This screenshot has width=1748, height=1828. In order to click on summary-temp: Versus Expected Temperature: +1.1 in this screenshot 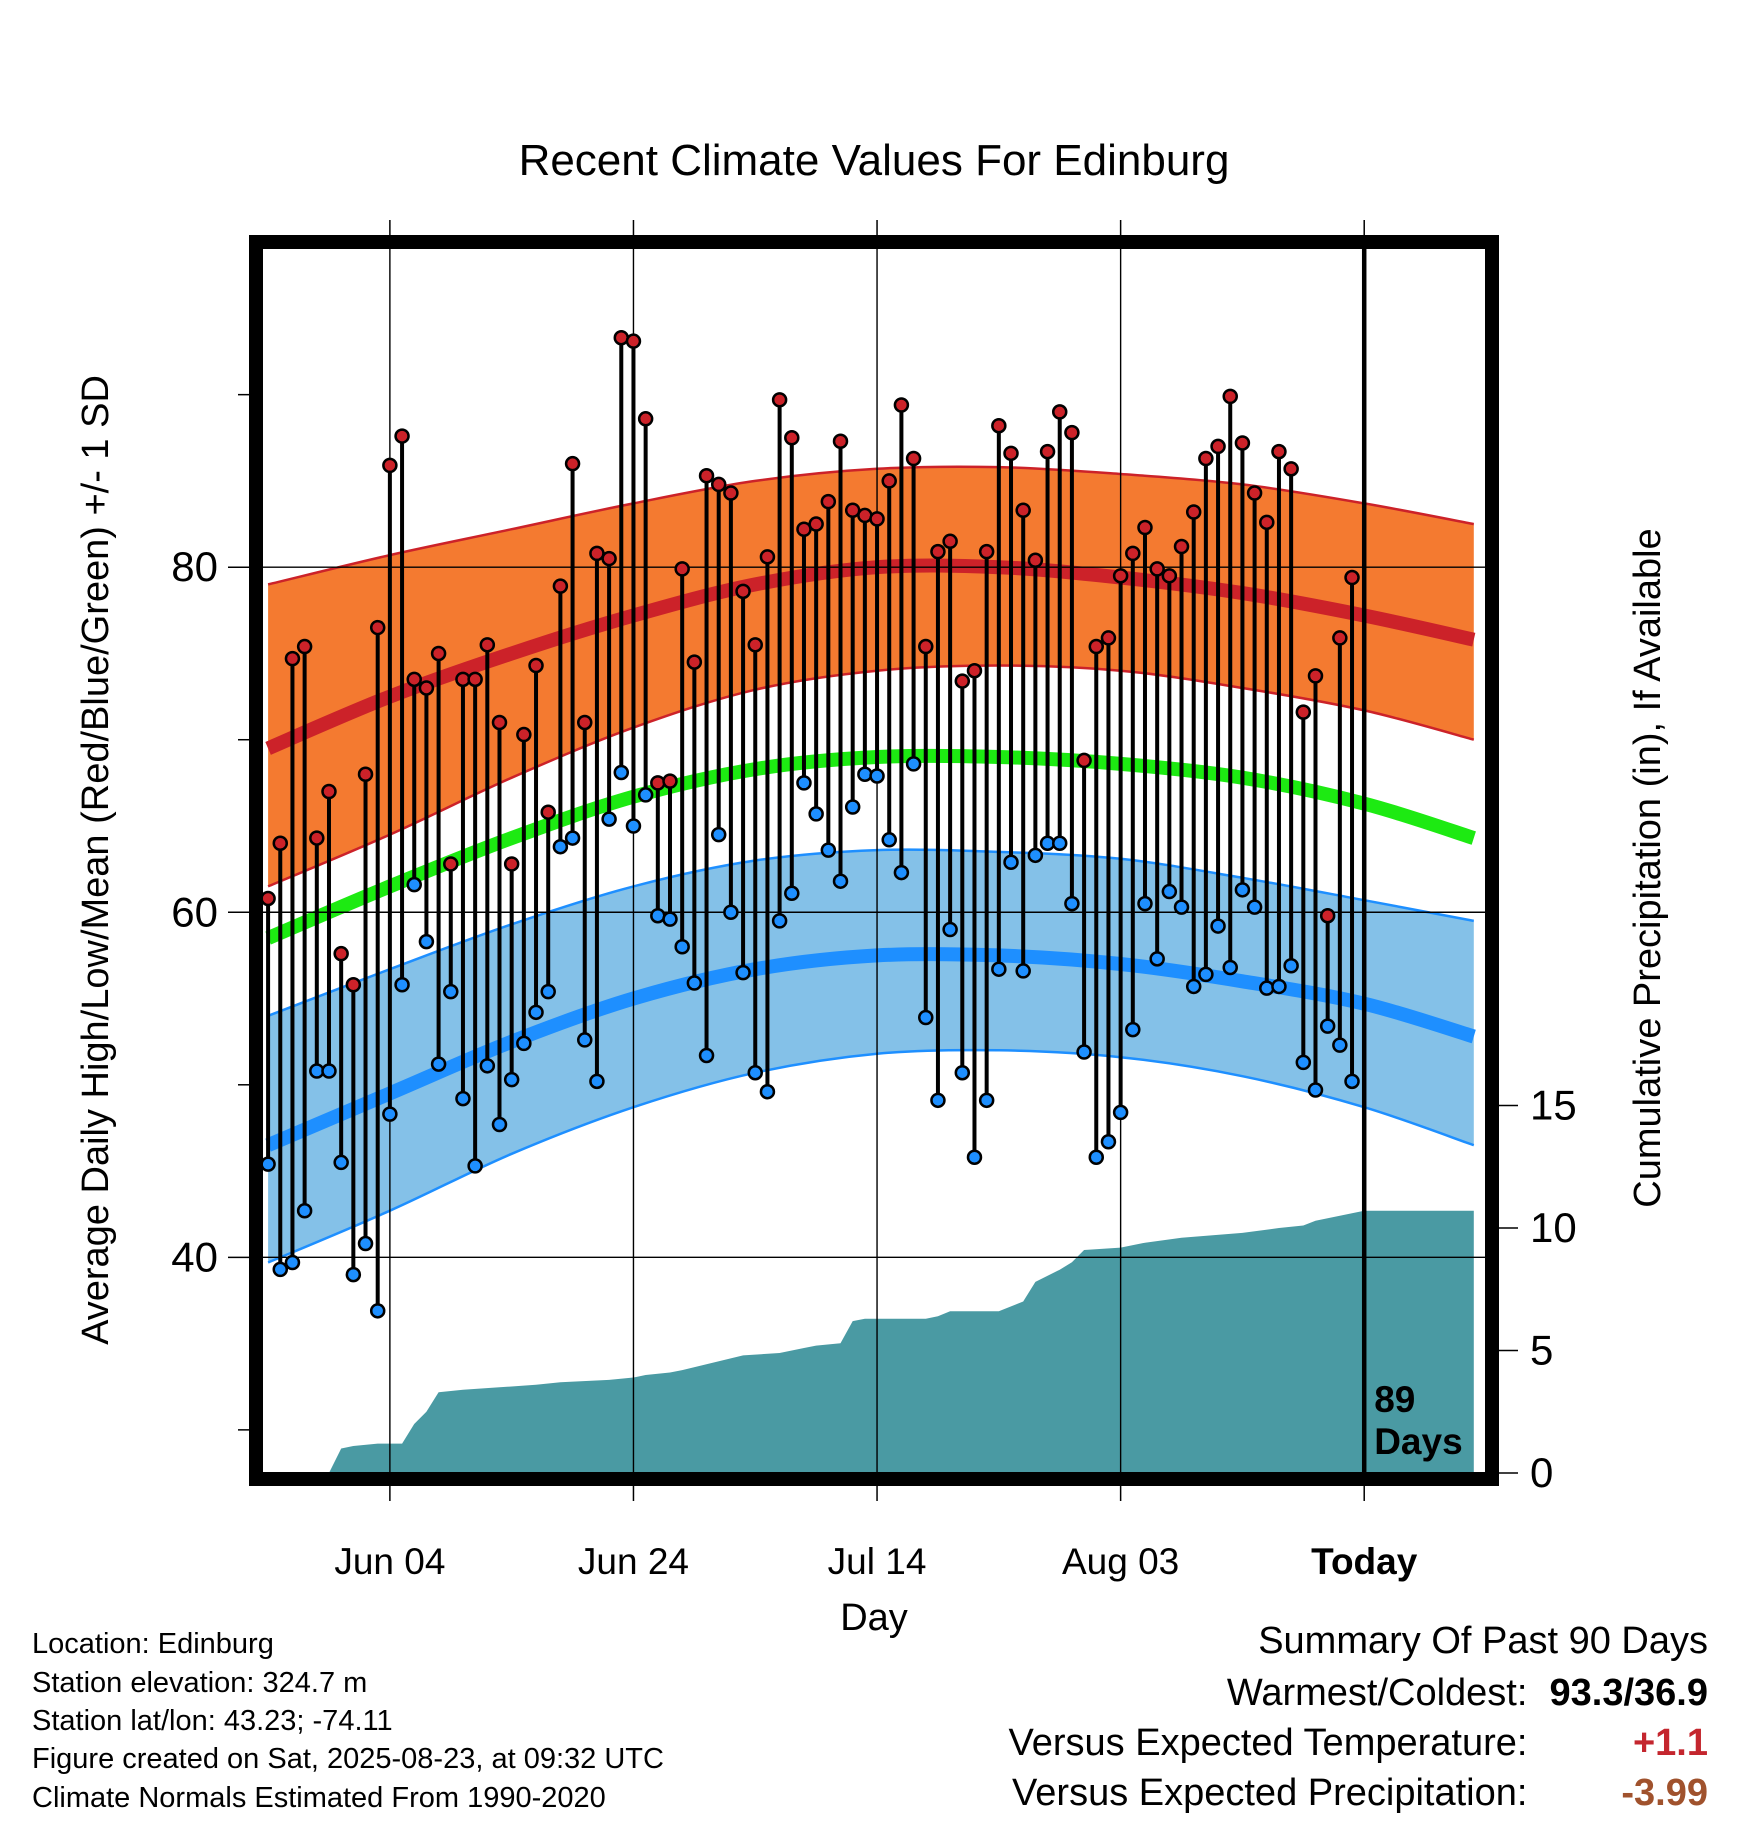, I will do `click(1358, 1743)`.